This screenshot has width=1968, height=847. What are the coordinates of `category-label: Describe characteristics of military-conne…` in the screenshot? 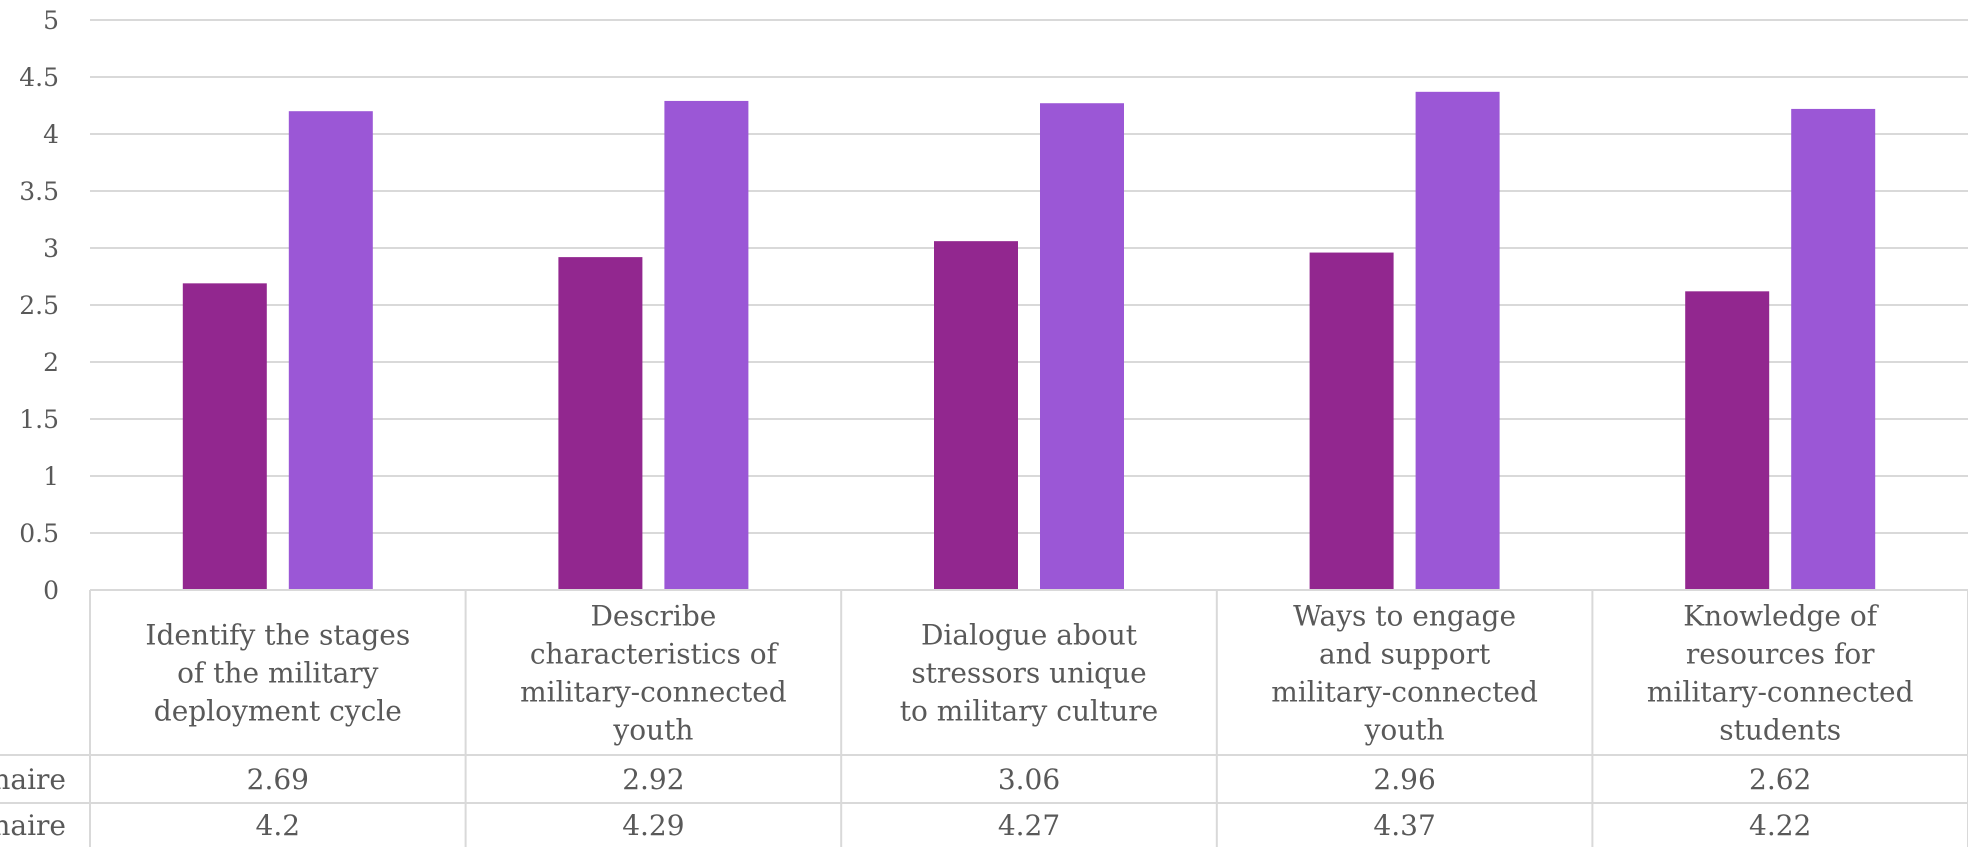 It's located at (653, 673).